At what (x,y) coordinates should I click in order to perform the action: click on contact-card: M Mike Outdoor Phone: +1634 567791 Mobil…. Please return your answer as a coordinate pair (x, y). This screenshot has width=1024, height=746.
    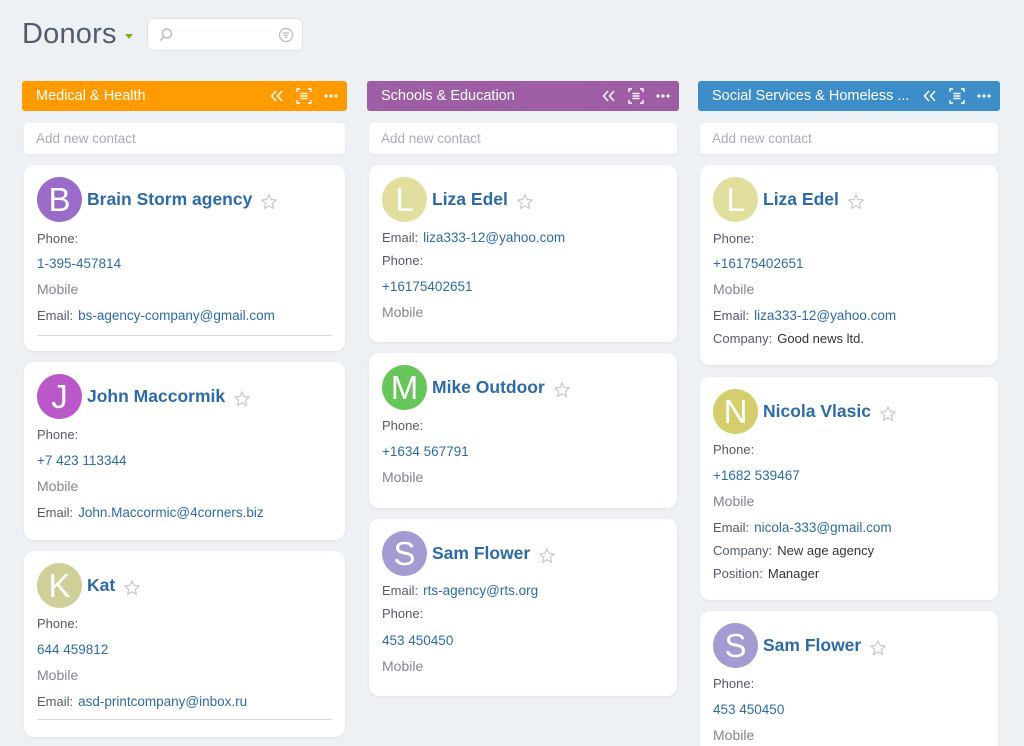
    Looking at the image, I should click on (523, 430).